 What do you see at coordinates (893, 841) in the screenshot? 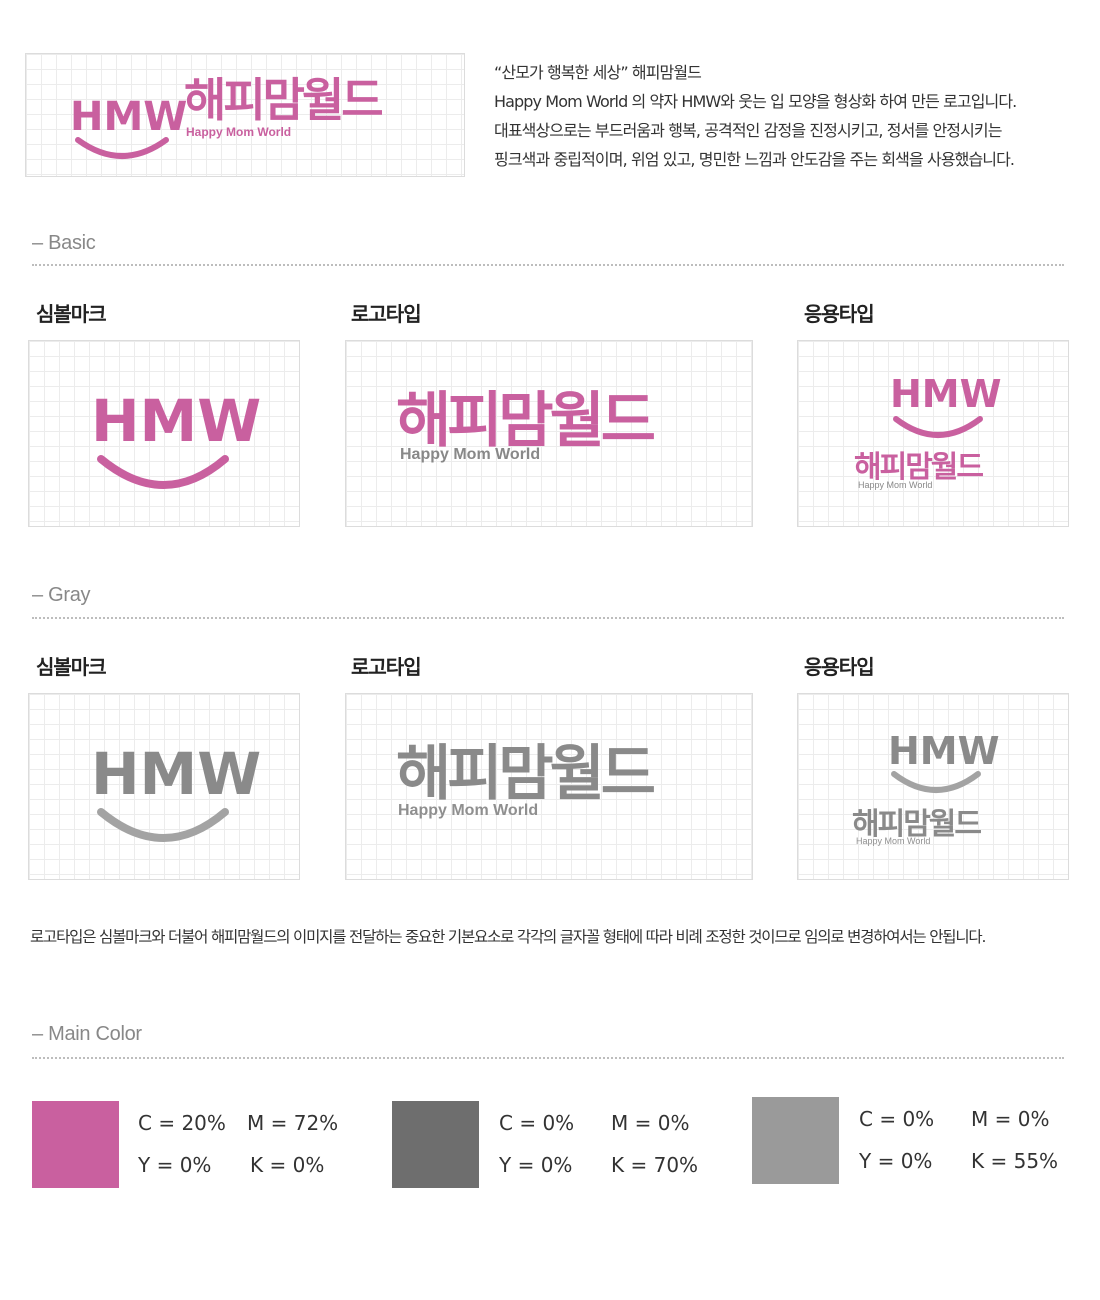
I see `gray-app-english: Happy Mom World` at bounding box center [893, 841].